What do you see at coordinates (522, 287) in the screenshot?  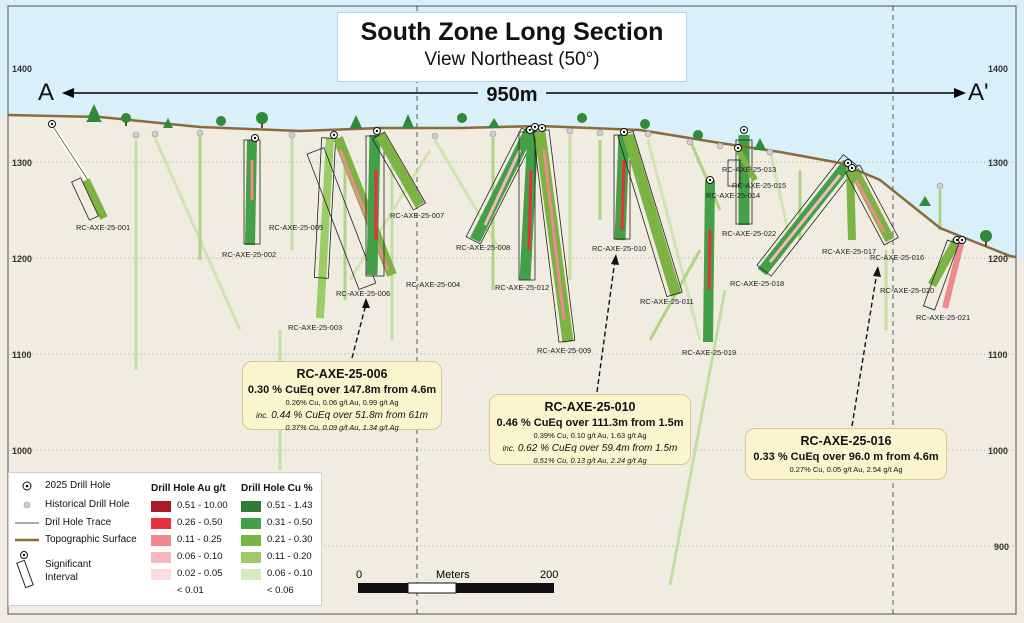 I see `hole-label-012: RC-AXE-25-012` at bounding box center [522, 287].